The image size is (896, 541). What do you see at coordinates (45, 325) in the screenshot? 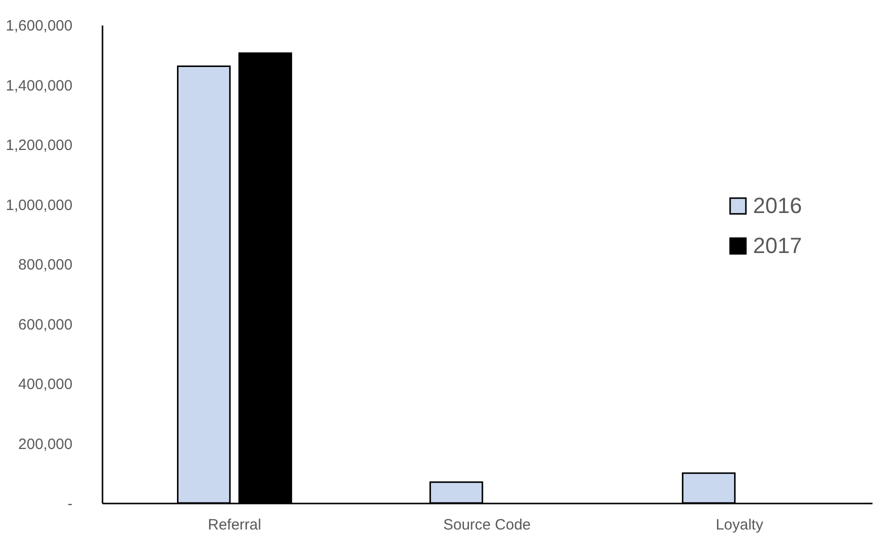
I see `y-tick-label: 600,000` at bounding box center [45, 325].